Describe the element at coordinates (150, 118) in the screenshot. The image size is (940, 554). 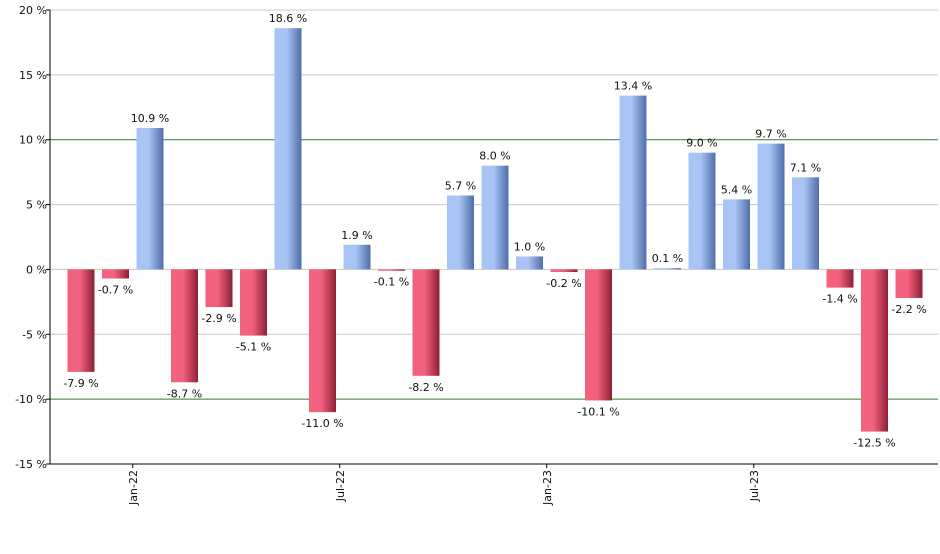
I see `data-label: 10.9 %` at that location.